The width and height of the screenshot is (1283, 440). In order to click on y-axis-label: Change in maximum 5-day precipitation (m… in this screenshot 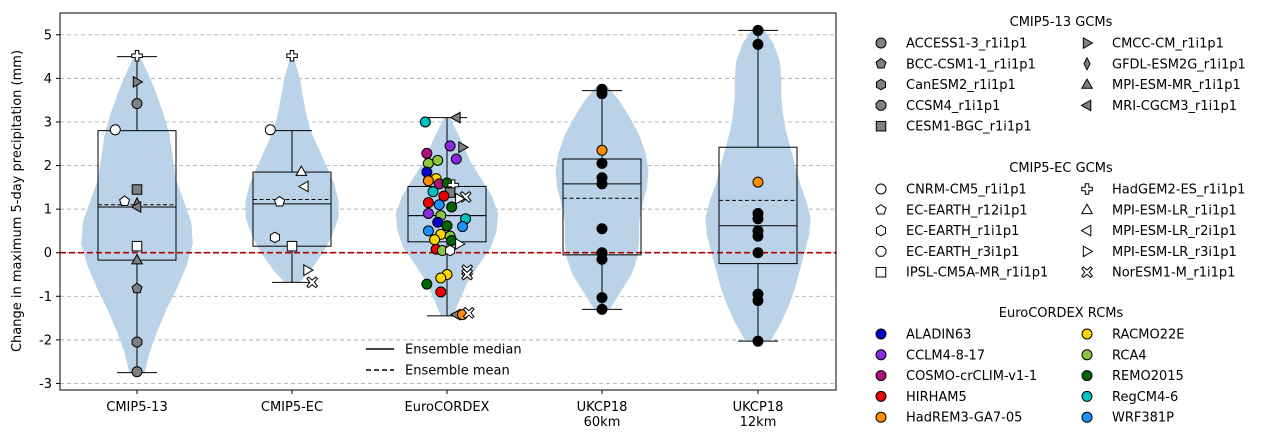, I will do `click(17, 201)`.